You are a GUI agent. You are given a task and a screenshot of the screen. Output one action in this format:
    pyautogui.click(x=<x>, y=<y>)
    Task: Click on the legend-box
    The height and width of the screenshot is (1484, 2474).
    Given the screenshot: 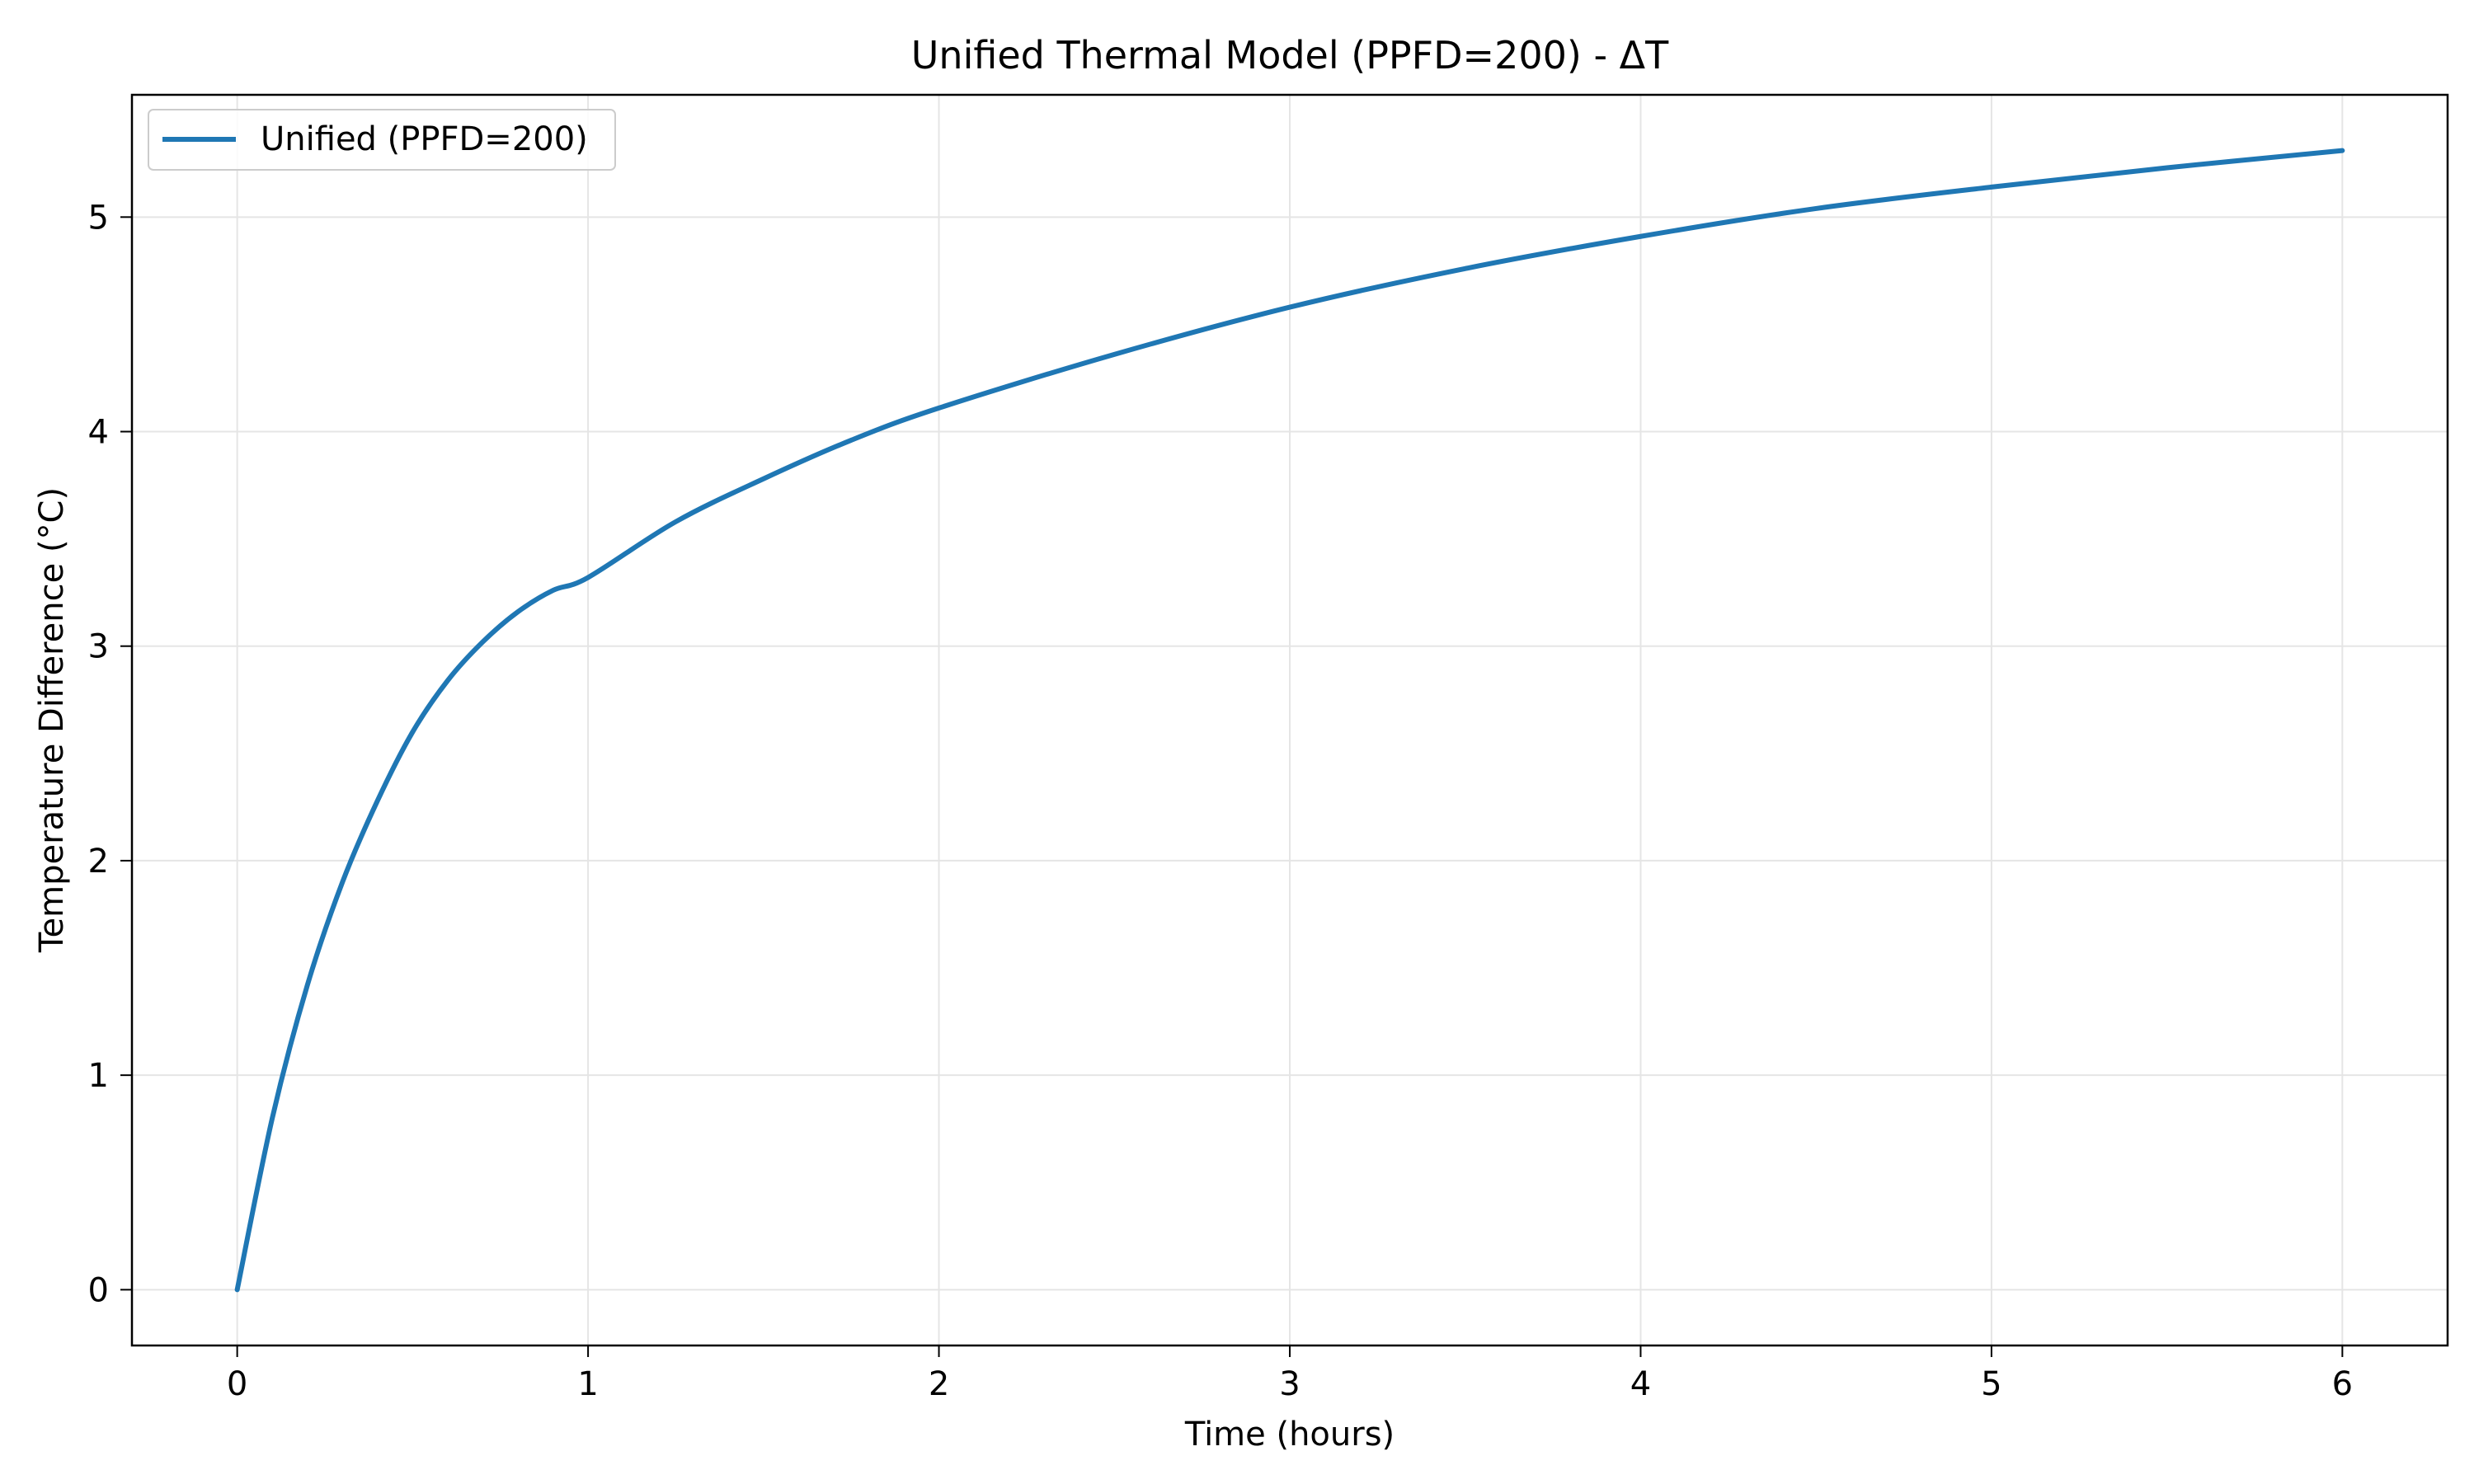 What is the action you would take?
    pyautogui.click(x=382, y=140)
    